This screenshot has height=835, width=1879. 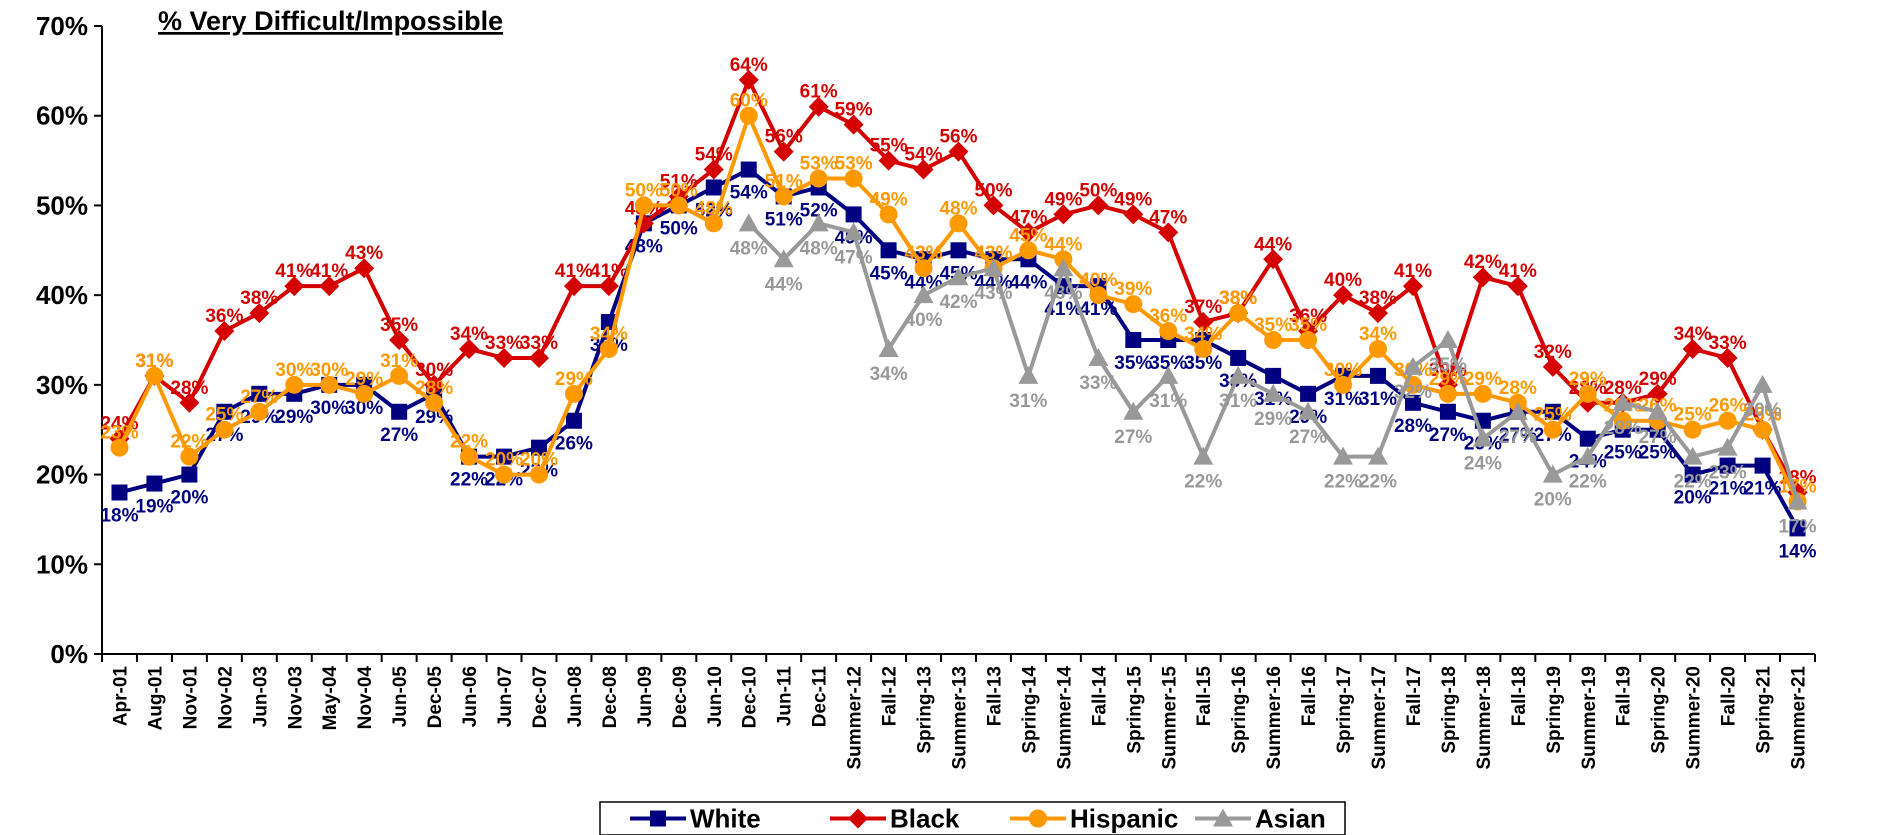 What do you see at coordinates (680, 697) in the screenshot?
I see `x-tick-label: Dec-09` at bounding box center [680, 697].